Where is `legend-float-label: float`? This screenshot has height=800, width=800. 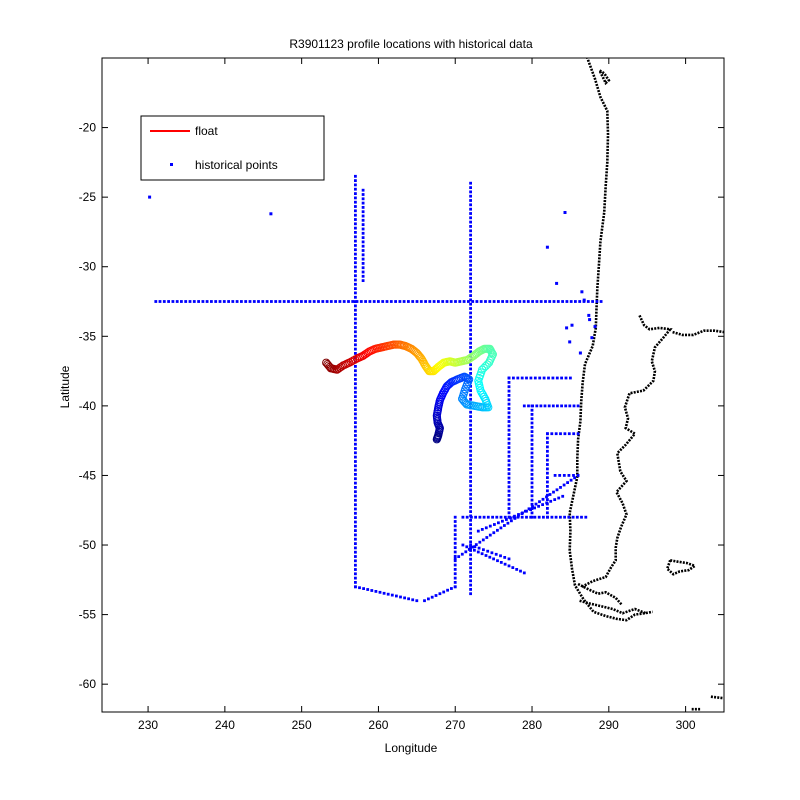
legend-float-label: float is located at coordinates (206, 131).